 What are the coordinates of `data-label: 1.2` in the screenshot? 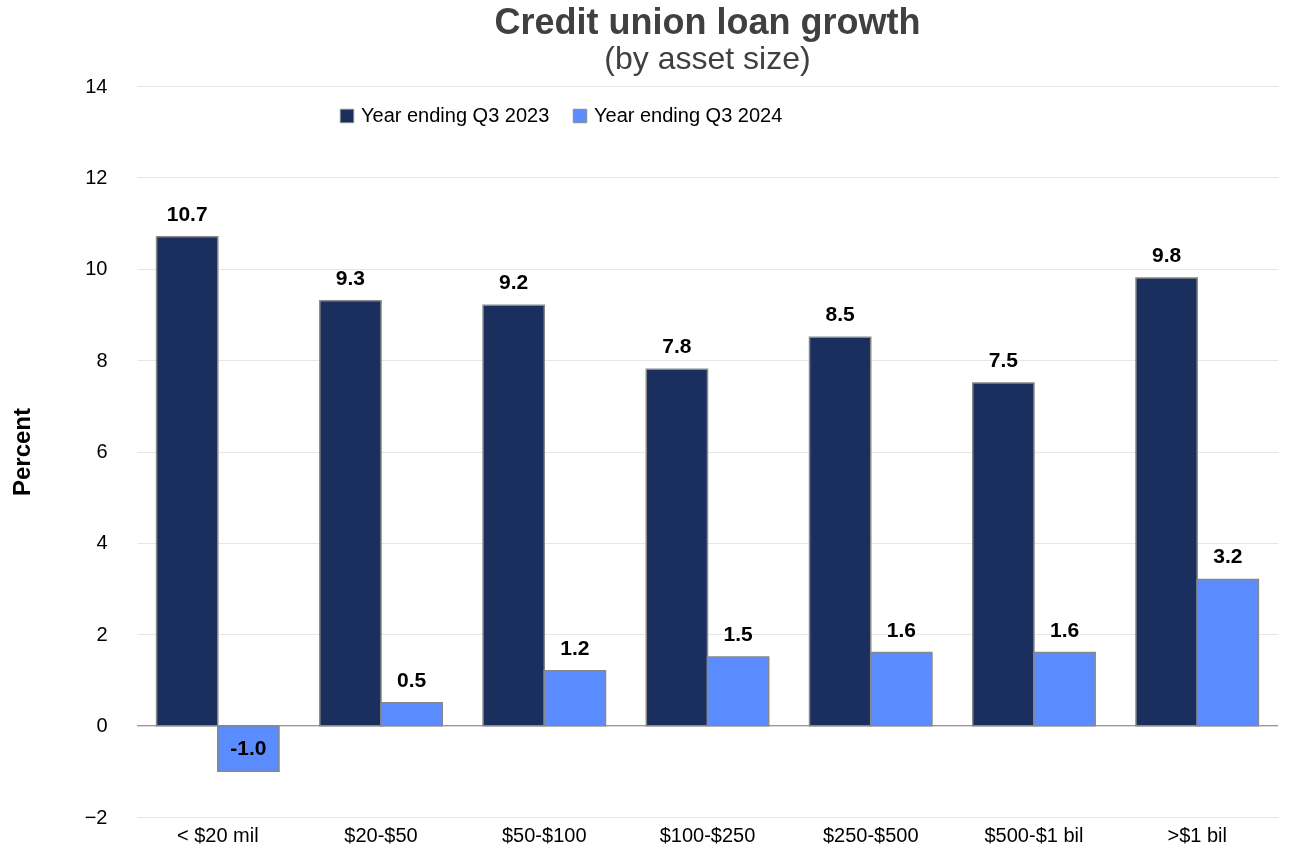 It's located at (575, 647).